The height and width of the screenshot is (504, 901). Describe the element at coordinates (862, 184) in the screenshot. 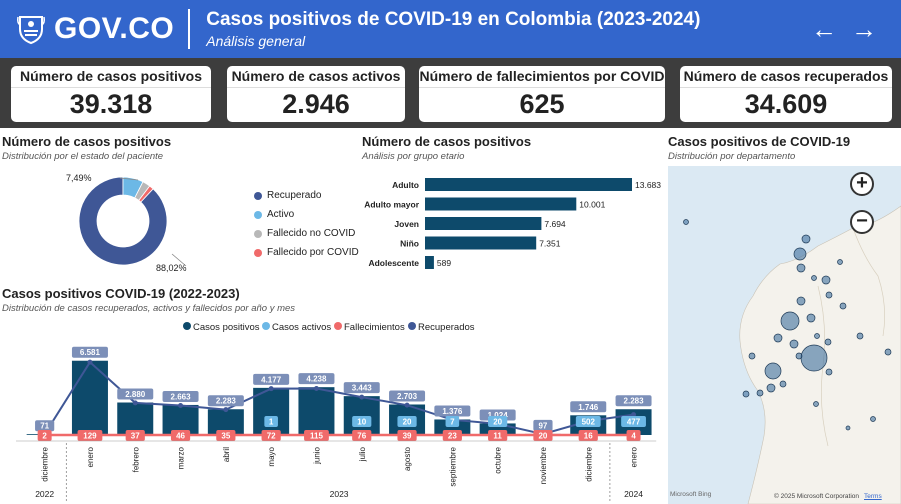

I see `zoom-in-button: +` at that location.